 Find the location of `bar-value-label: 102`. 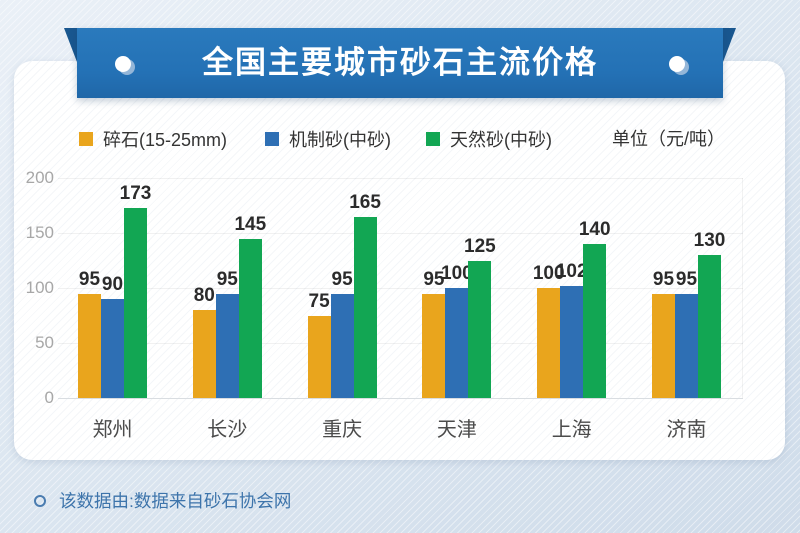

bar-value-label: 102 is located at coordinates (571, 271).